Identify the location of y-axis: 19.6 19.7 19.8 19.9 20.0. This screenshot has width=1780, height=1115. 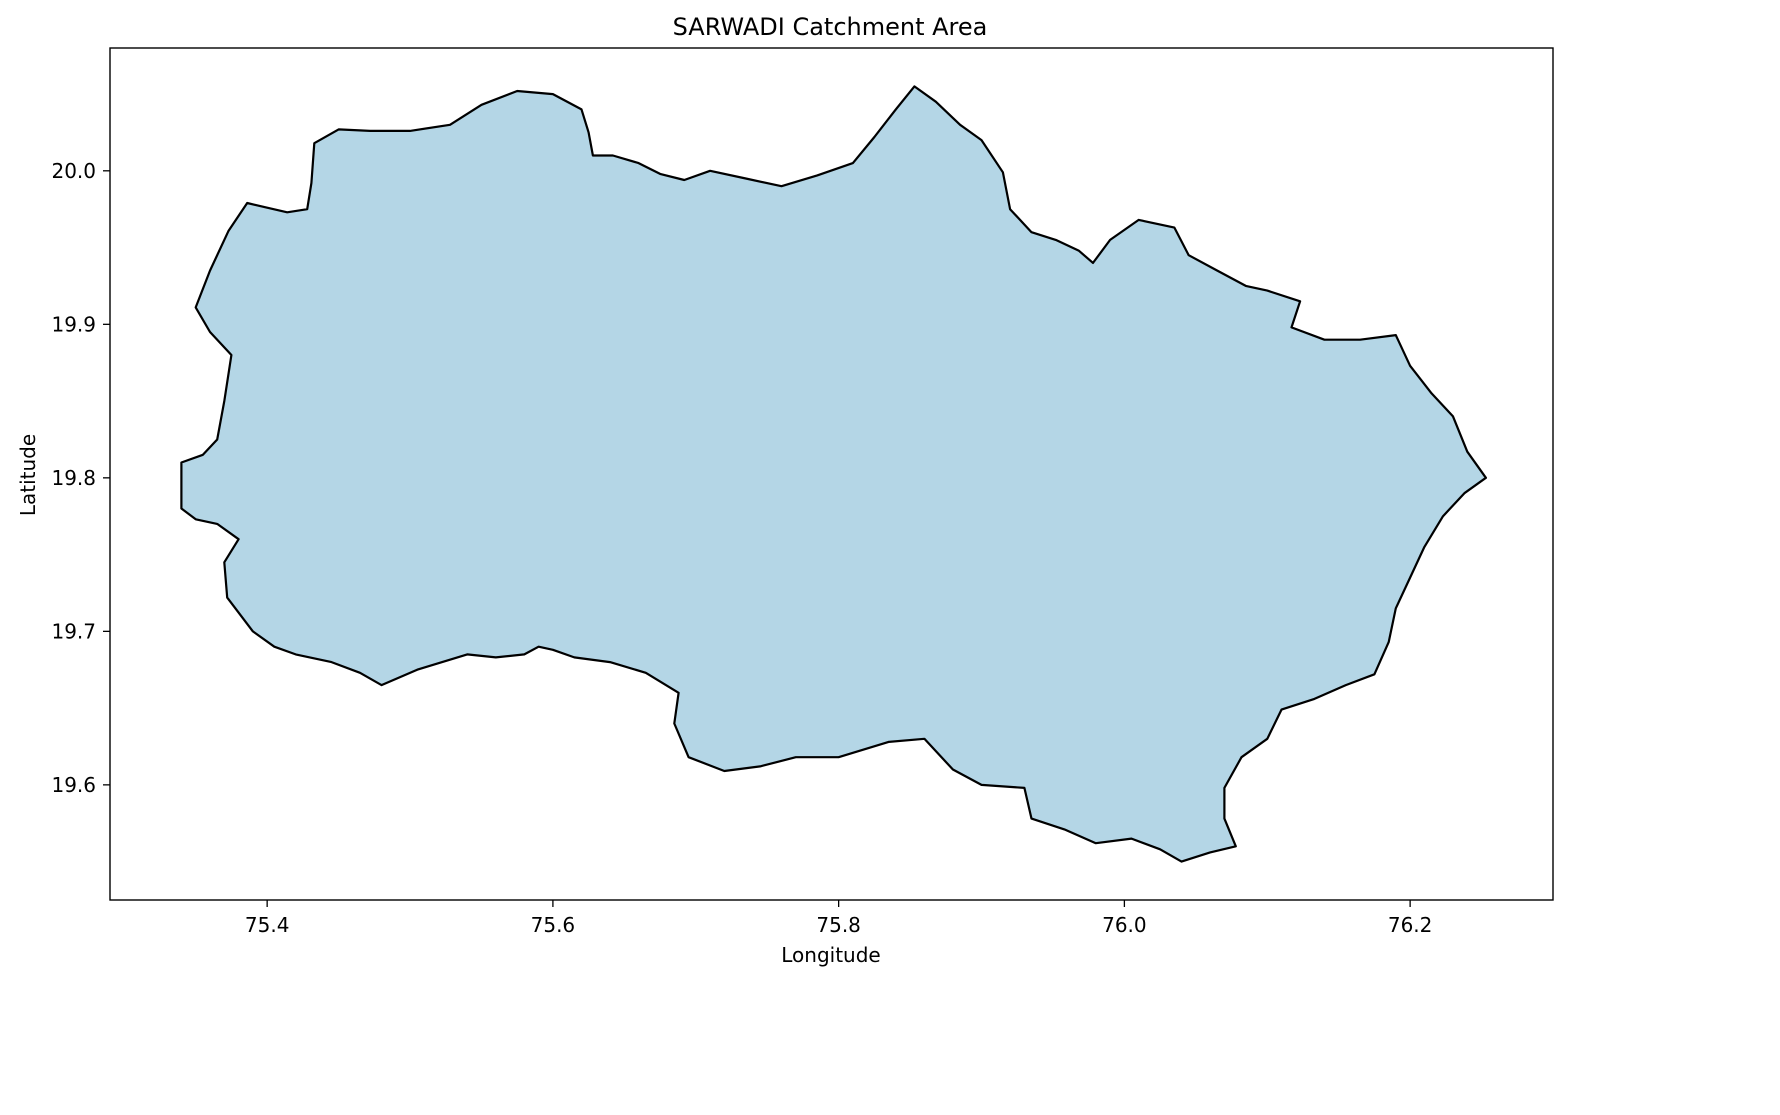
(80, 478).